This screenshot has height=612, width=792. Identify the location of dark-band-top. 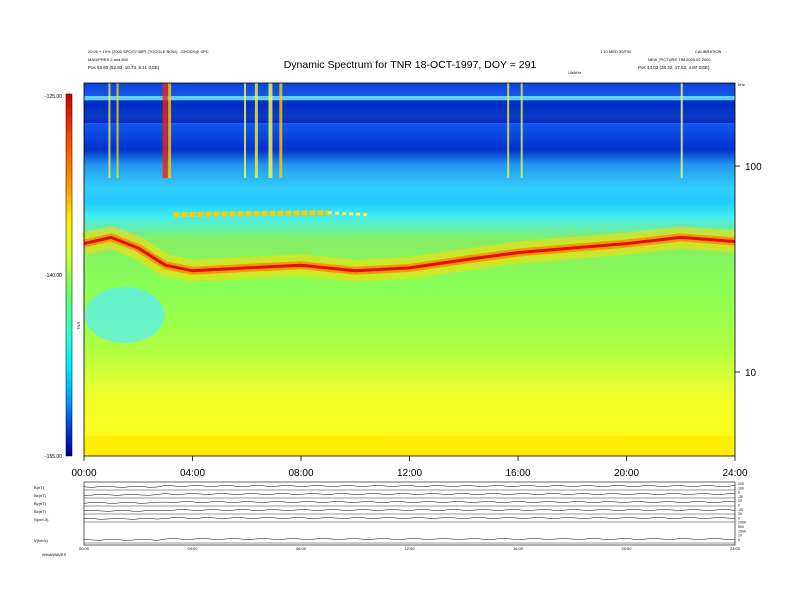
(409, 112).